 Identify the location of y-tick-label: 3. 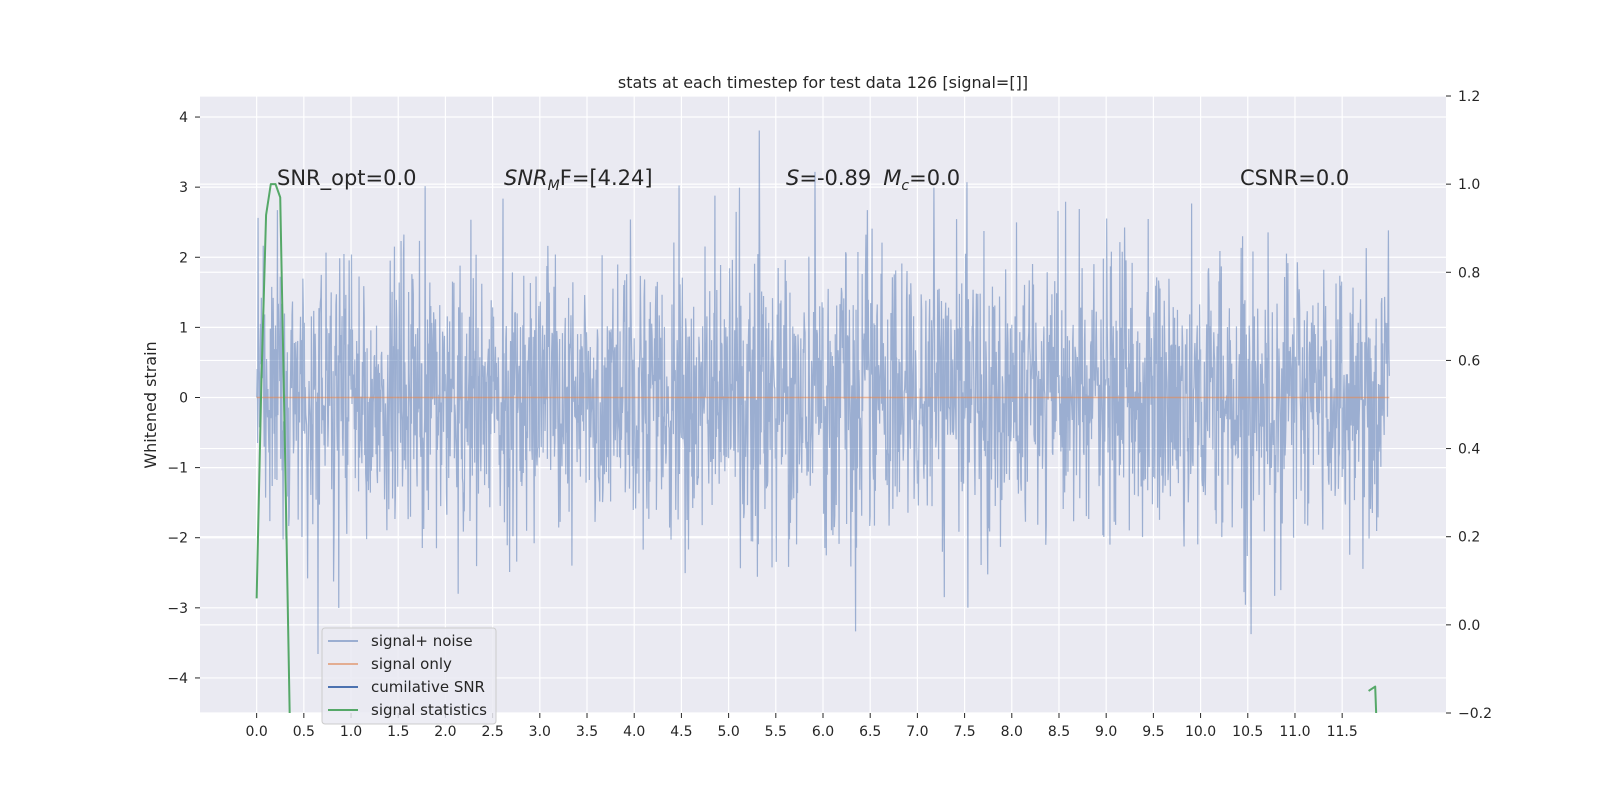
(183, 188).